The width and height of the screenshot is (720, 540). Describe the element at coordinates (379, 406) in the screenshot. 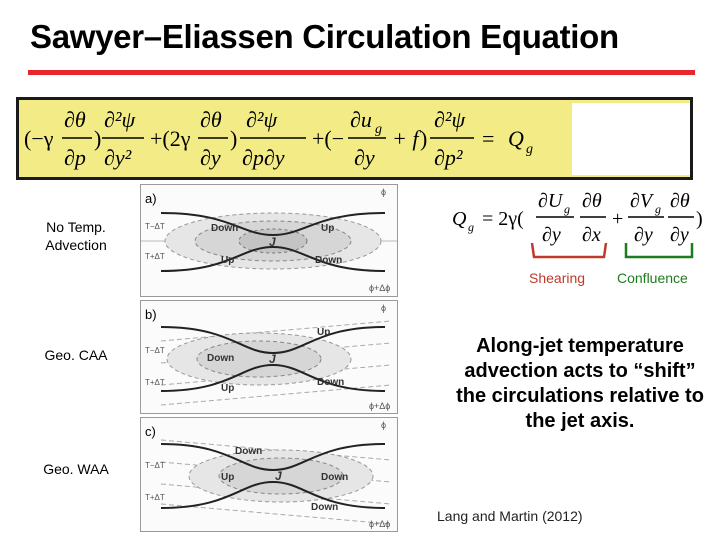

I see `panel-b-phi-delta: ϕ+Δϕ` at that location.